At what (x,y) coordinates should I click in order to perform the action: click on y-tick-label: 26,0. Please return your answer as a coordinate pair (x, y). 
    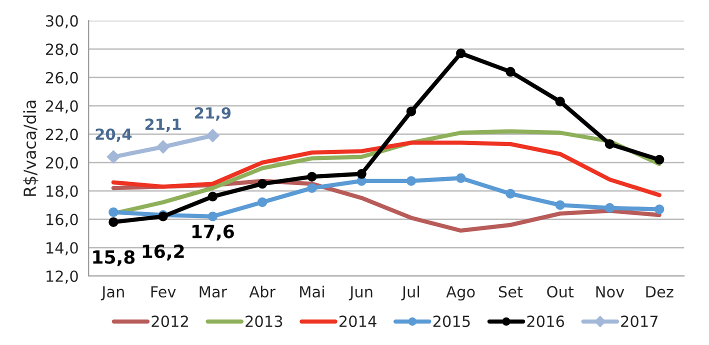
    Looking at the image, I should click on (62, 79).